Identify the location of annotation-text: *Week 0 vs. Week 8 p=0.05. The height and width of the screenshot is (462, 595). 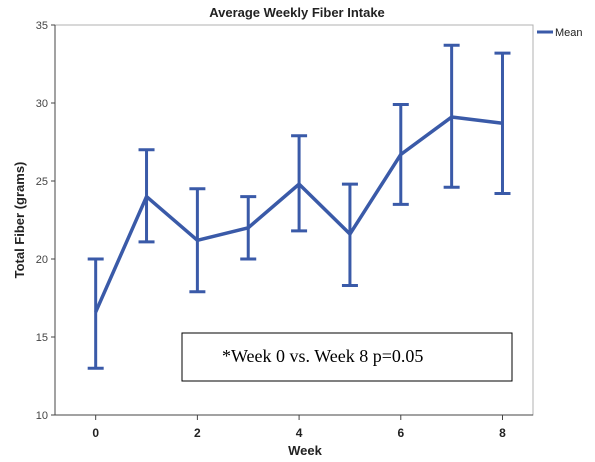
(322, 356).